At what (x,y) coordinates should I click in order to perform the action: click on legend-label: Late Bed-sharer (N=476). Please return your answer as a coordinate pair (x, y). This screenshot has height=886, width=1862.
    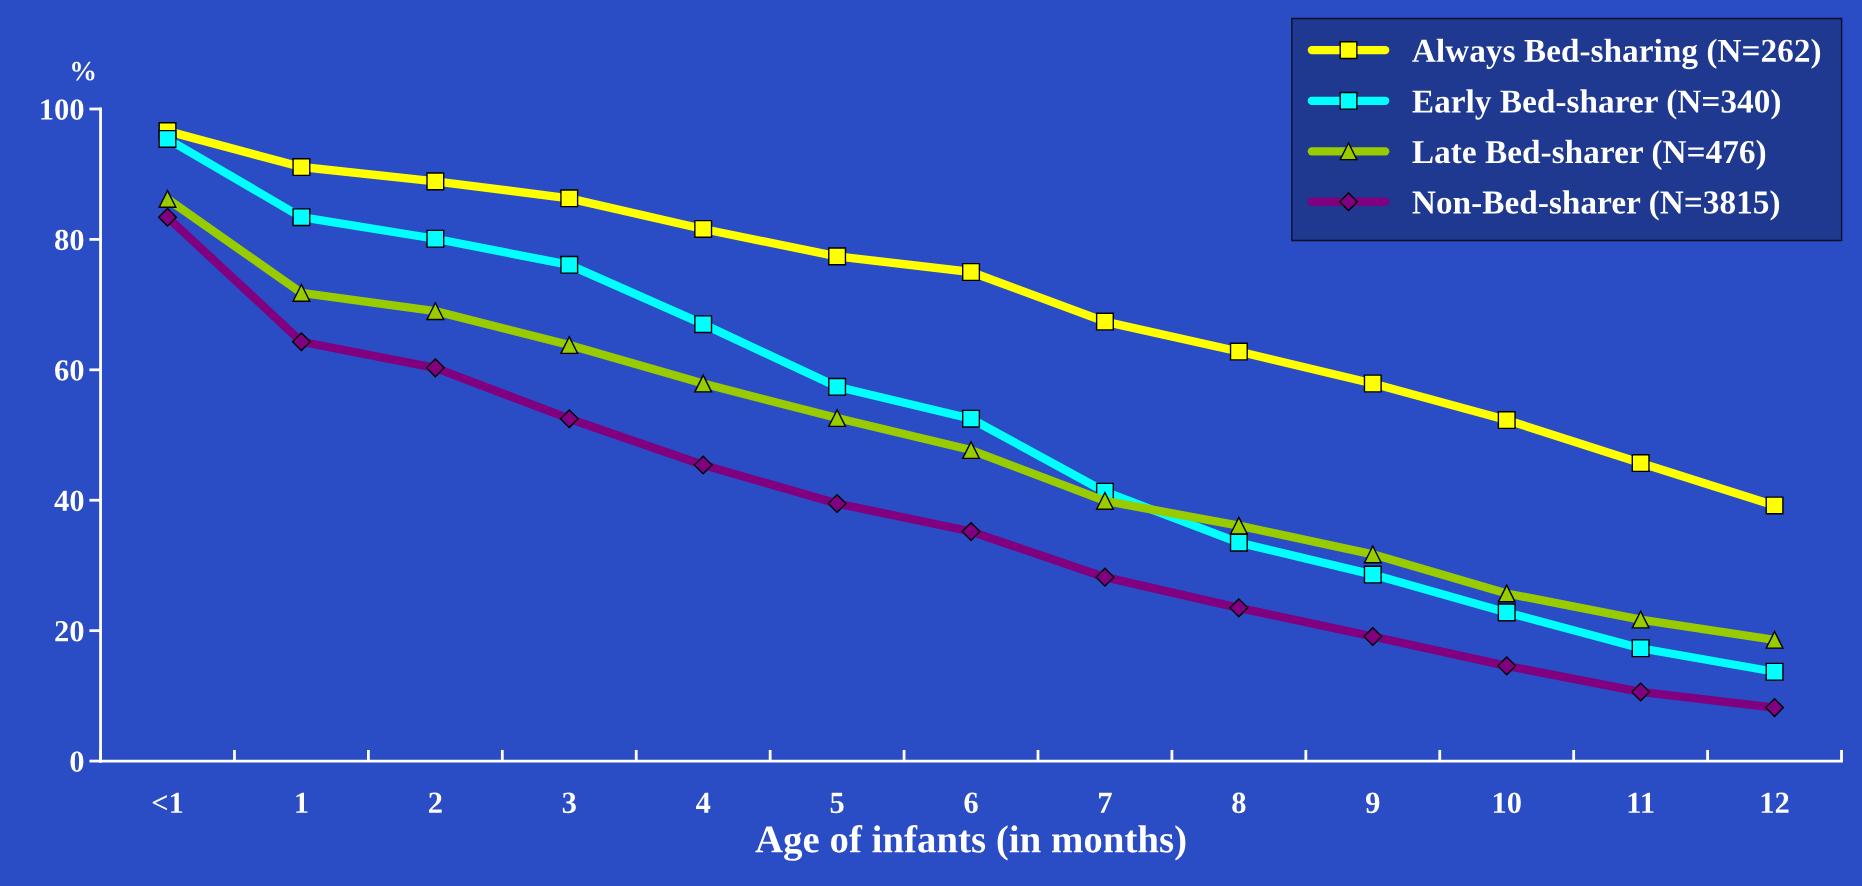
    Looking at the image, I should click on (1589, 155).